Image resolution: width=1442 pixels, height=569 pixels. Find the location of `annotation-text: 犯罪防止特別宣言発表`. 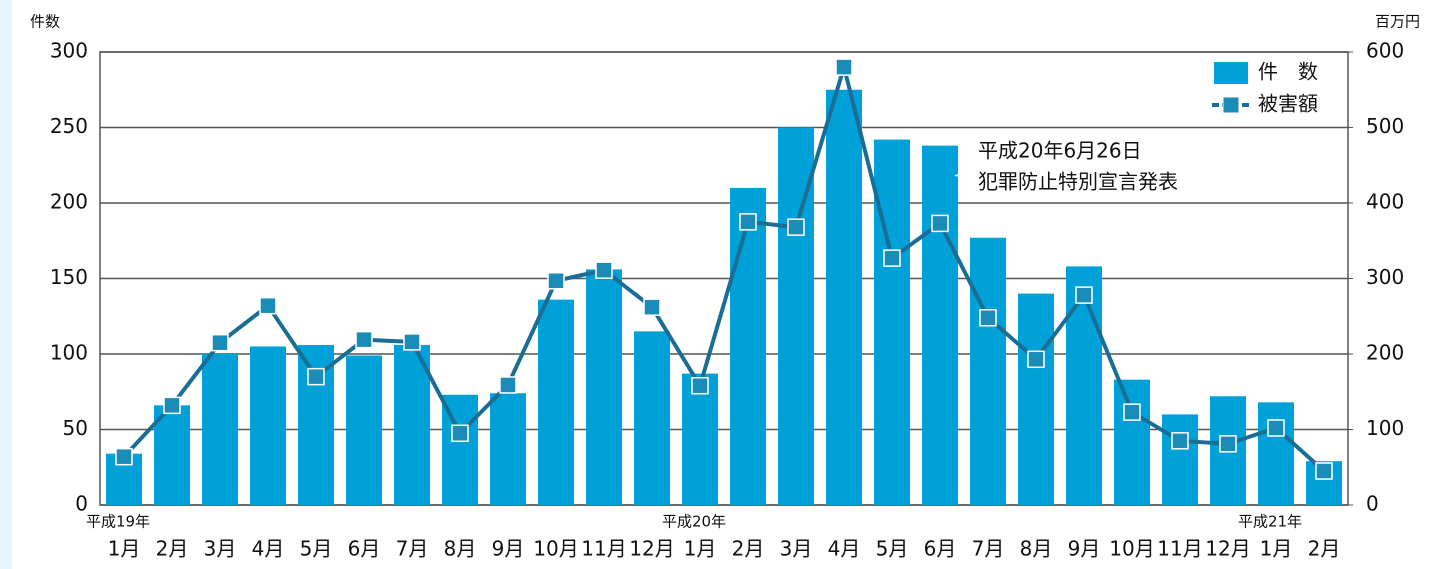

annotation-text: 犯罪防止特別宣言発表 is located at coordinates (1078, 182).